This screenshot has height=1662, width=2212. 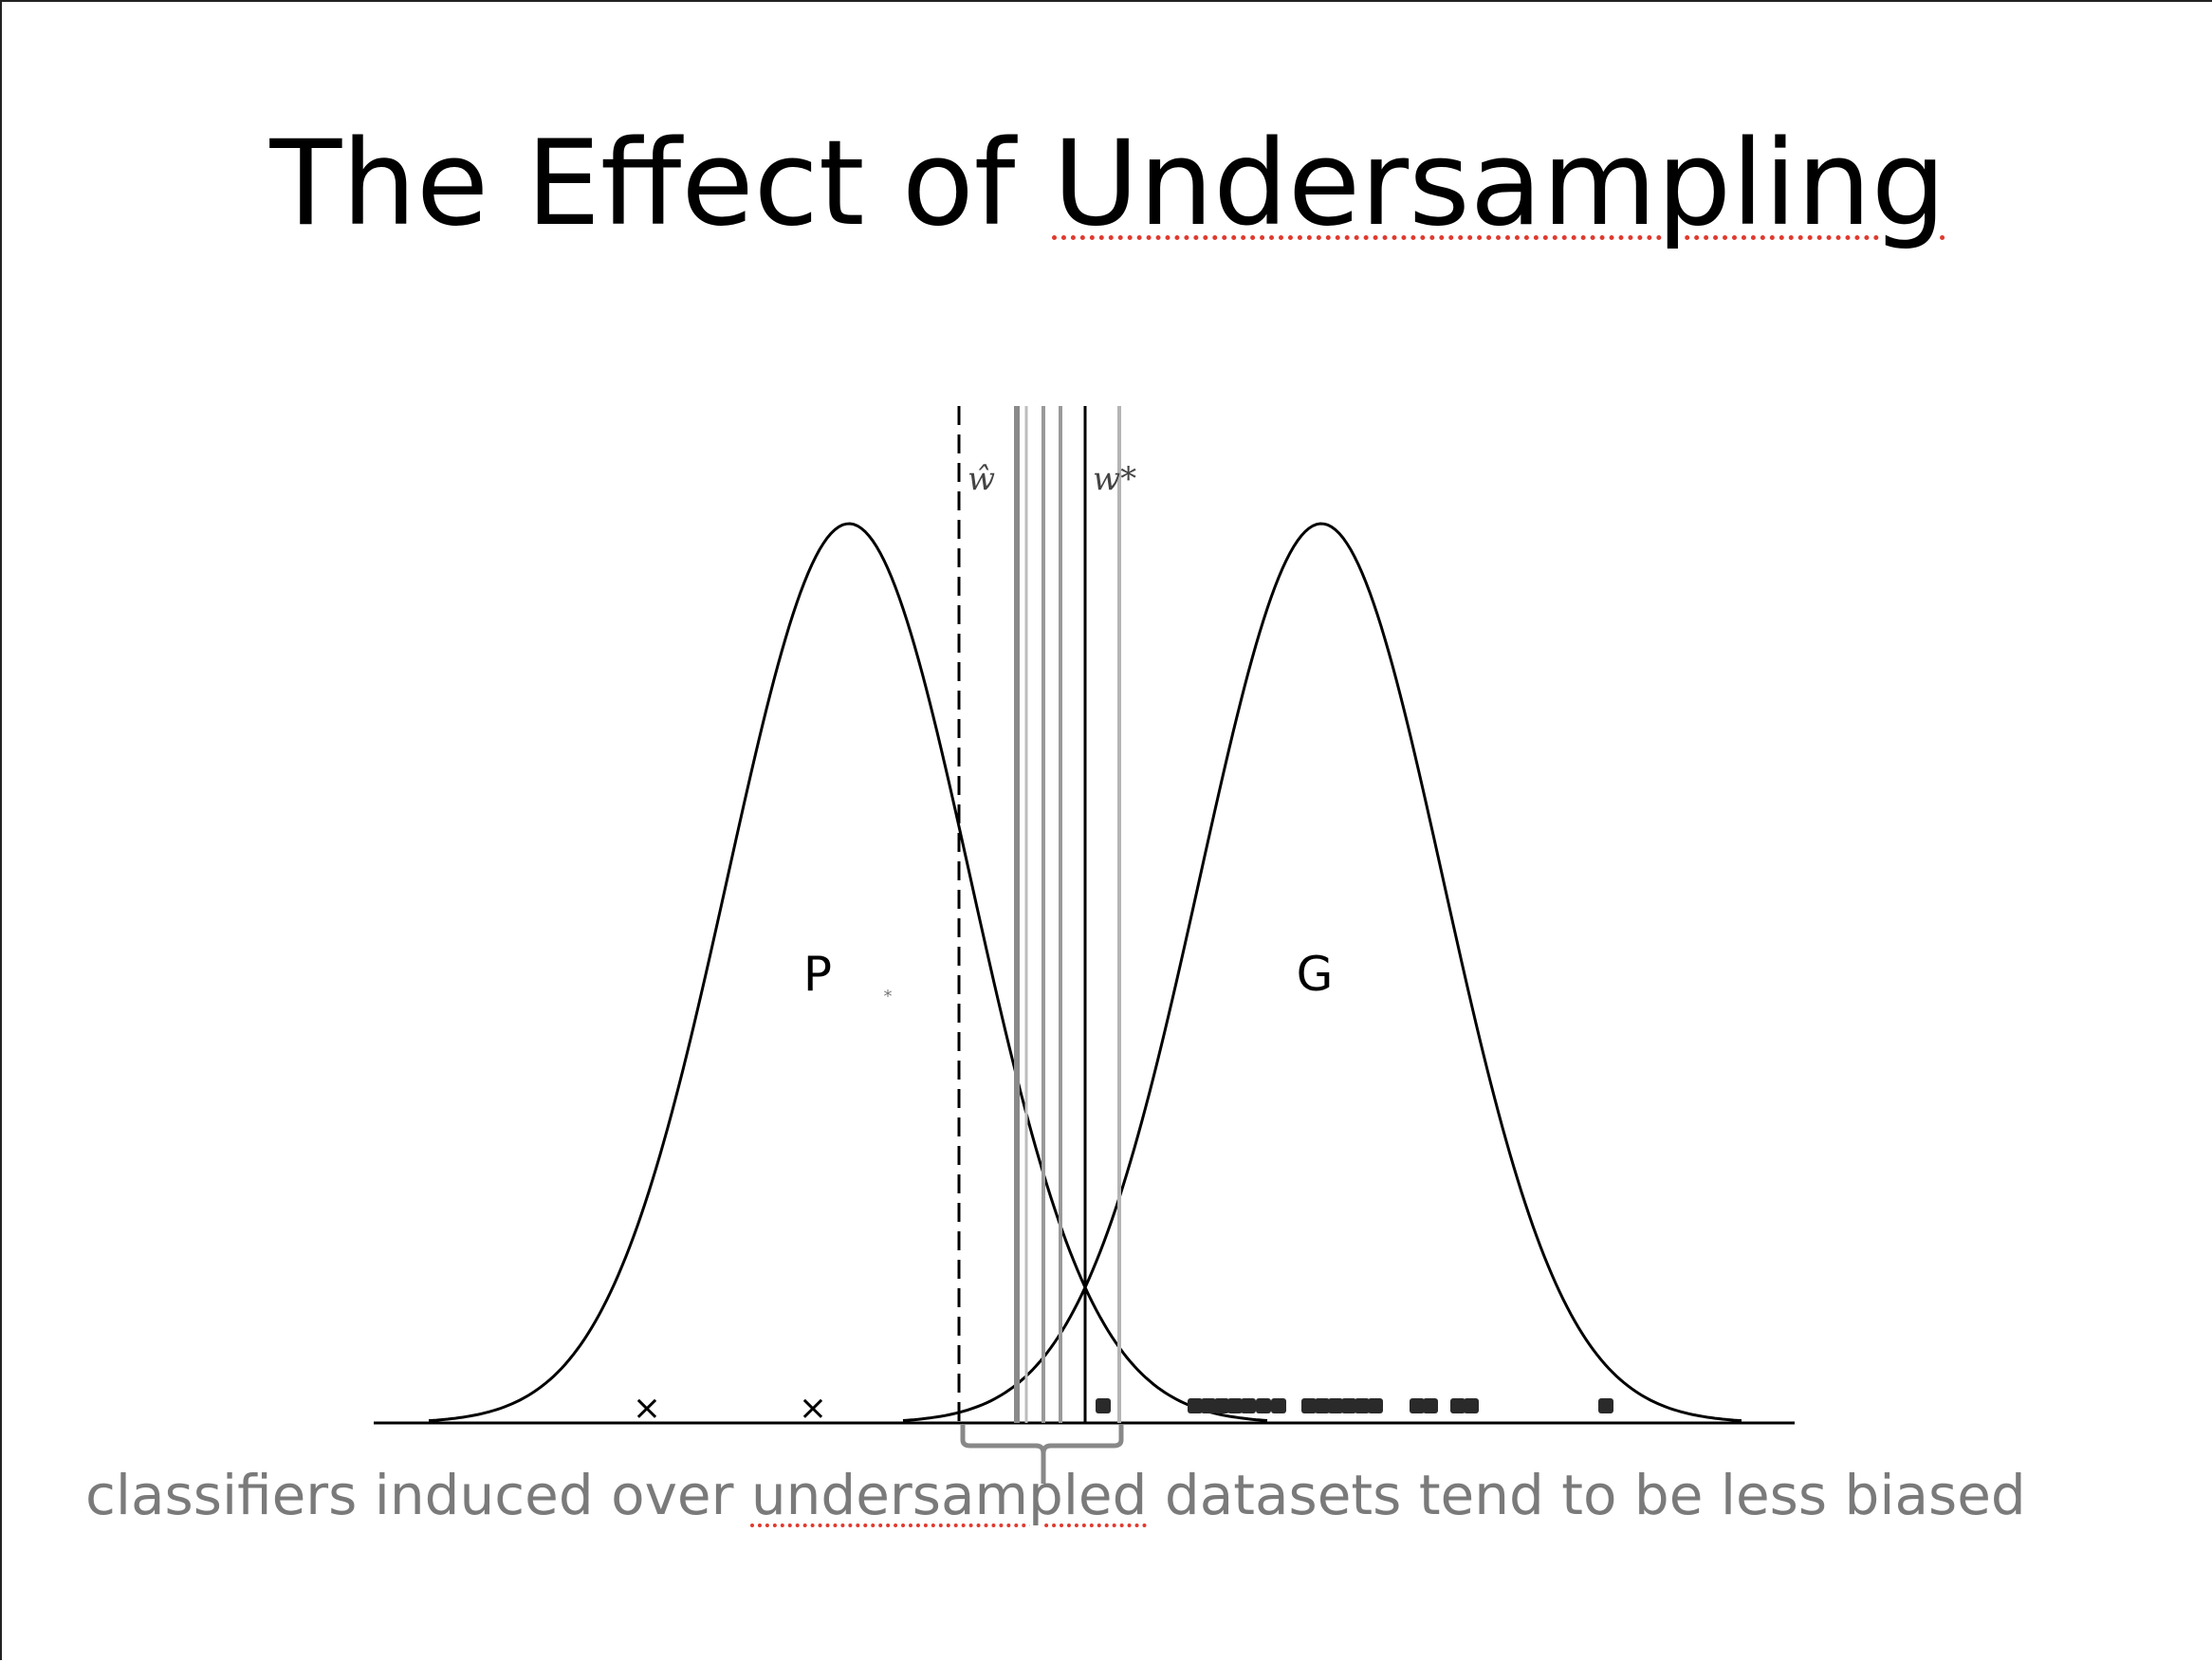 I want to click on slide-title: The Effect of Undersampling, so click(x=1107, y=184).